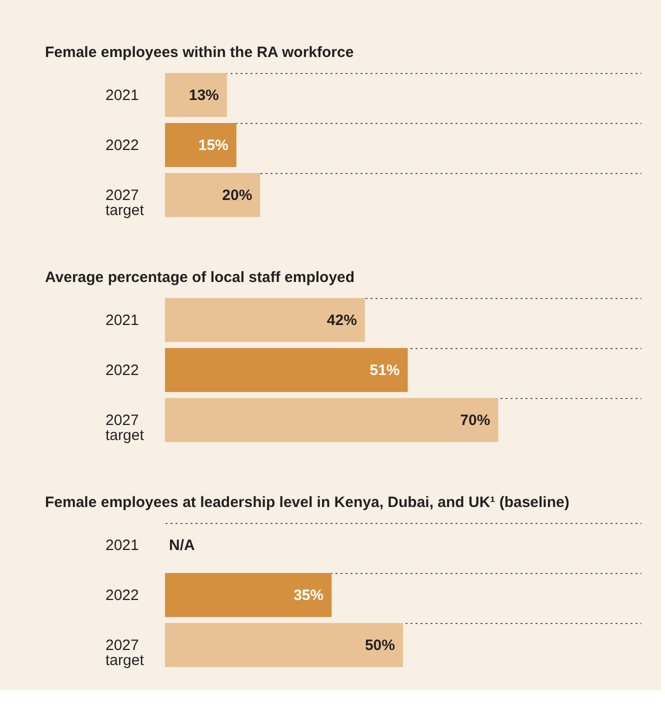 The width and height of the screenshot is (665, 727). I want to click on data-label: 51%, so click(385, 370).